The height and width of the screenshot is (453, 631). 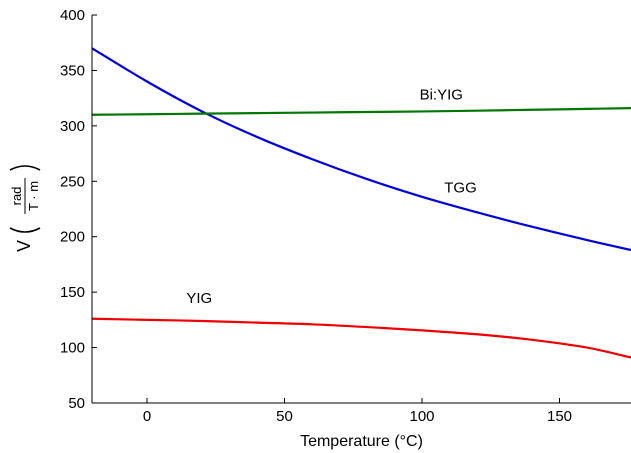 What do you see at coordinates (72, 181) in the screenshot?
I see `y-tick-label: 250` at bounding box center [72, 181].